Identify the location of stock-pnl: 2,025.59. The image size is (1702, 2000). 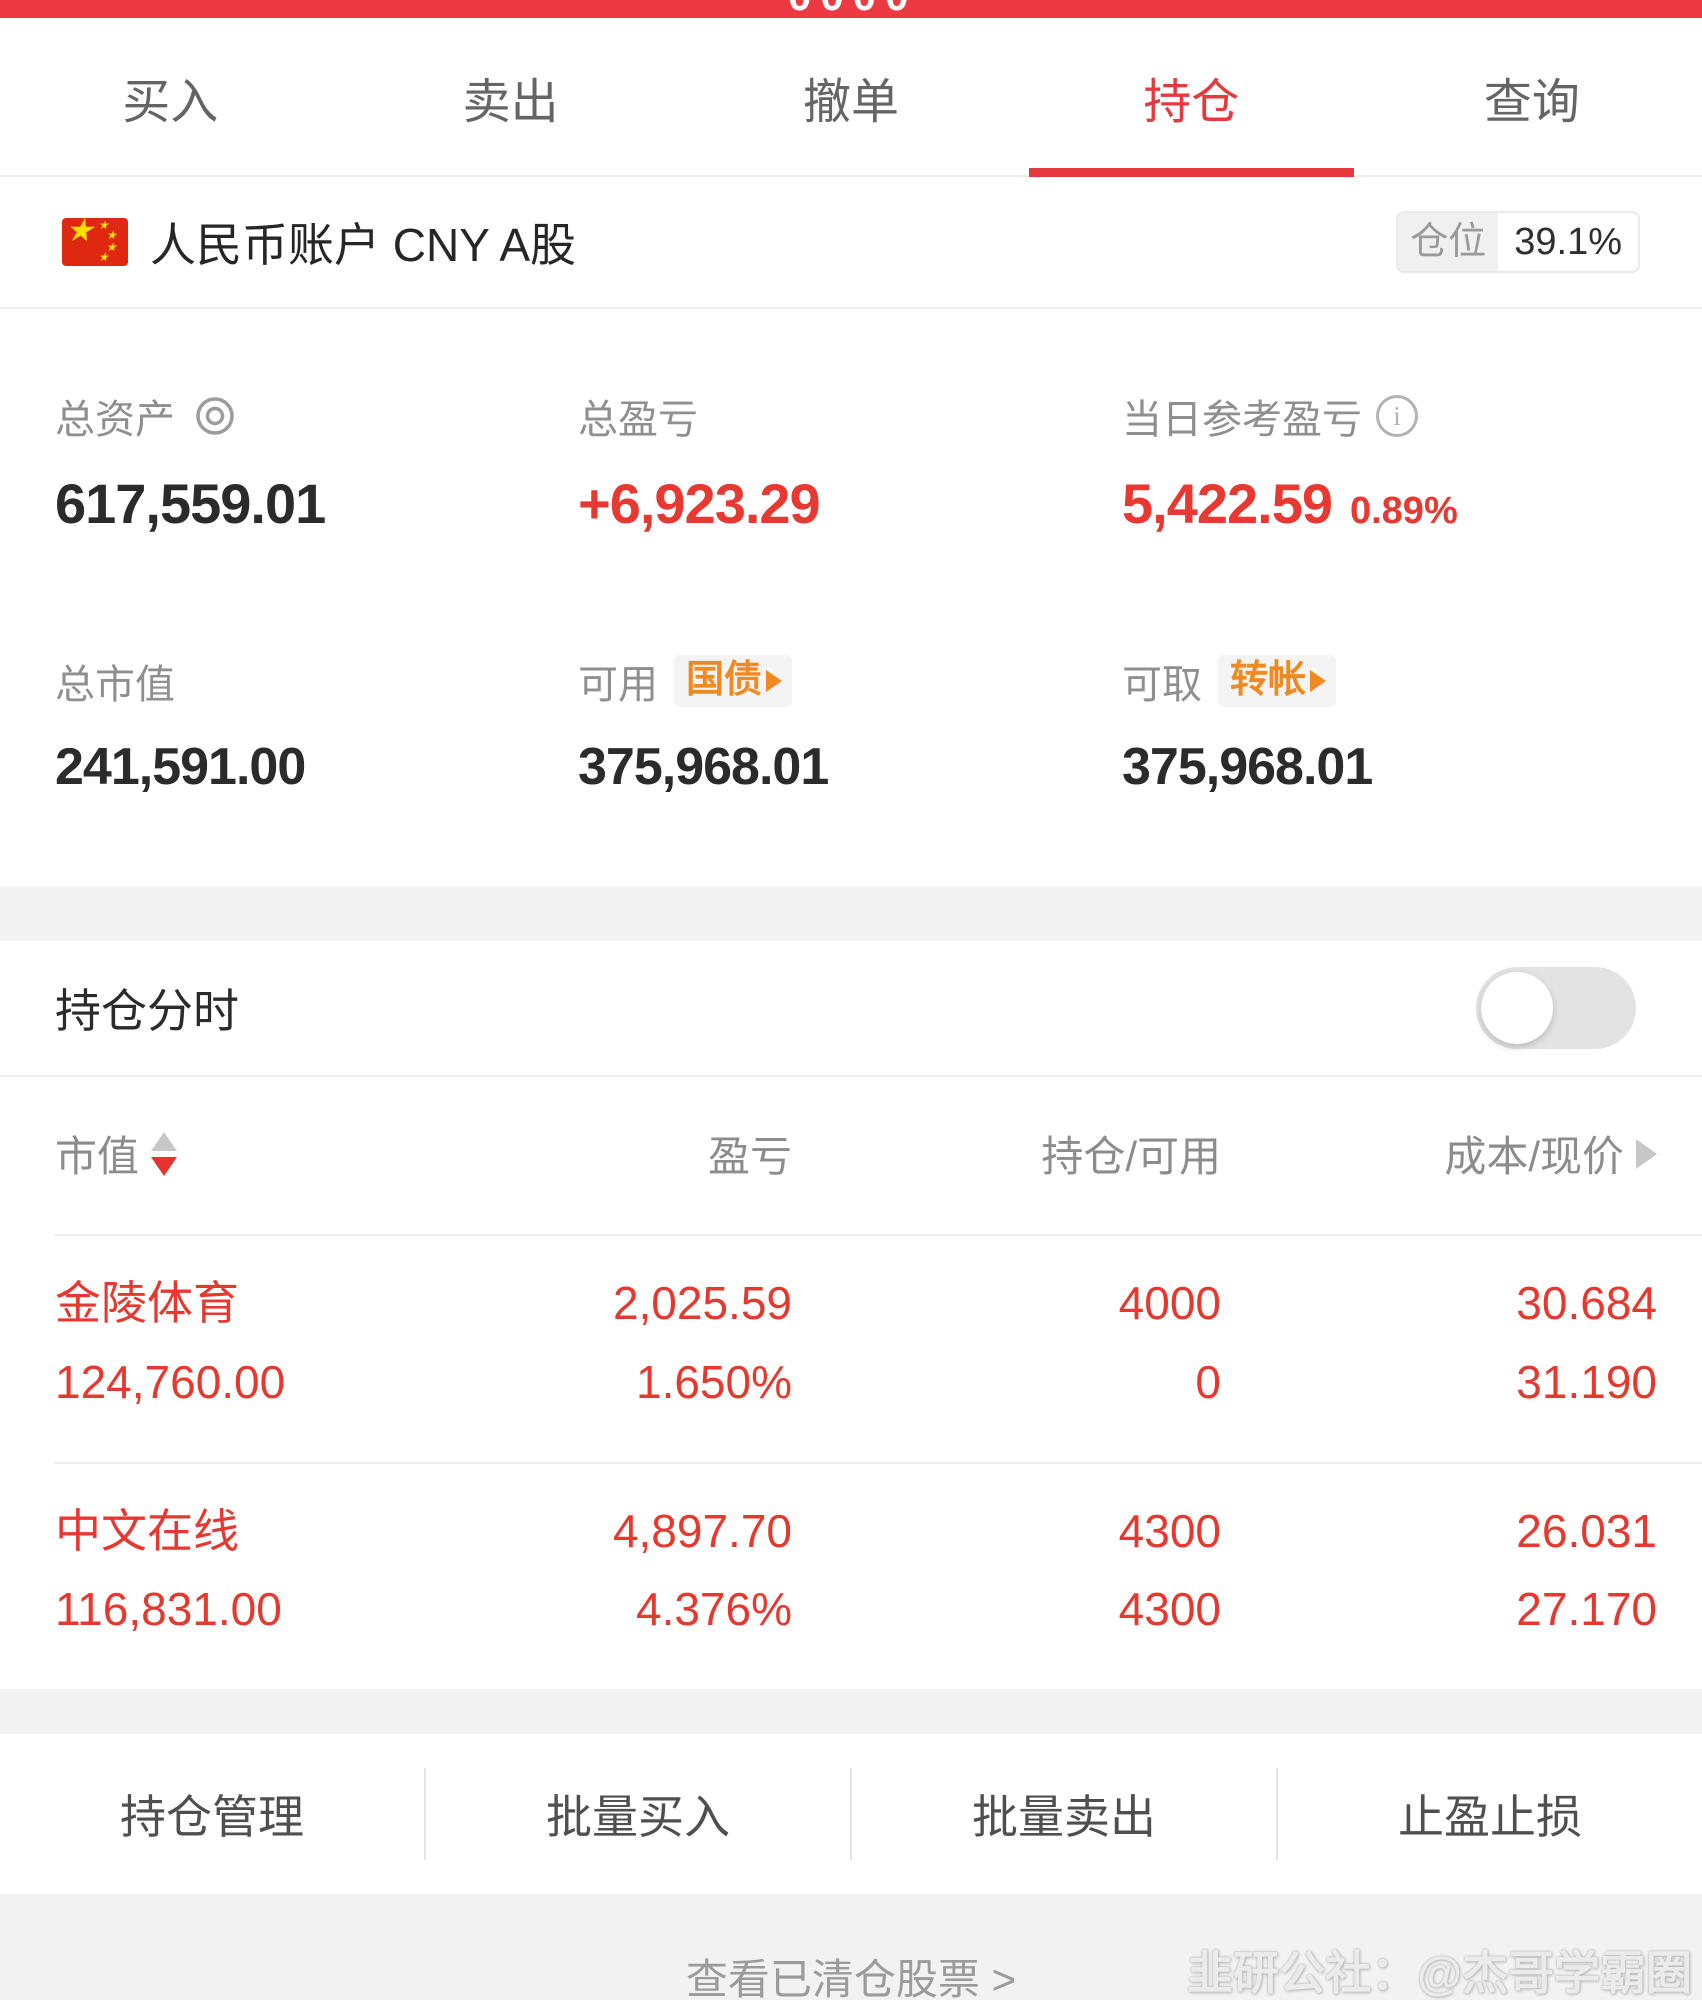
(702, 1303).